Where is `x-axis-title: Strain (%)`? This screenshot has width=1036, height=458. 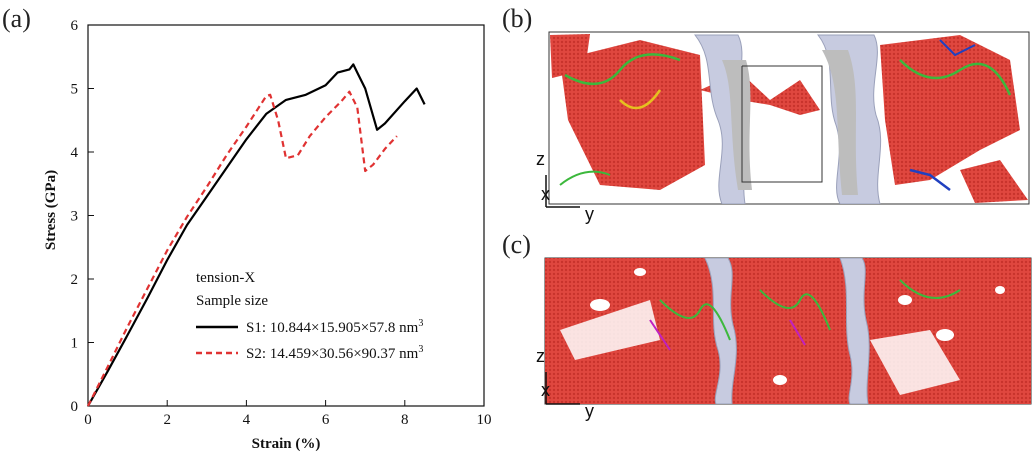 x-axis-title: Strain (%) is located at coordinates (286, 444).